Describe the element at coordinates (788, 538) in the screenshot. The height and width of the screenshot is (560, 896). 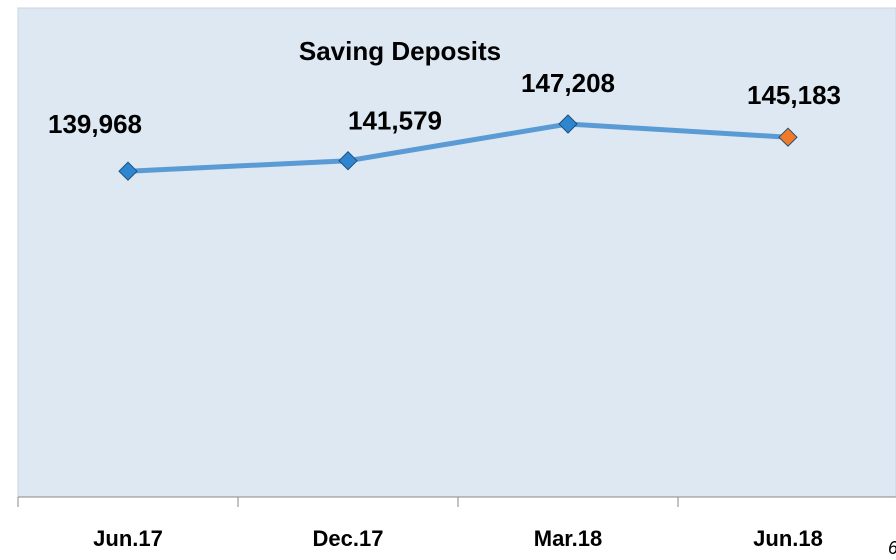
I see `x-tick-label: Jun.18` at that location.